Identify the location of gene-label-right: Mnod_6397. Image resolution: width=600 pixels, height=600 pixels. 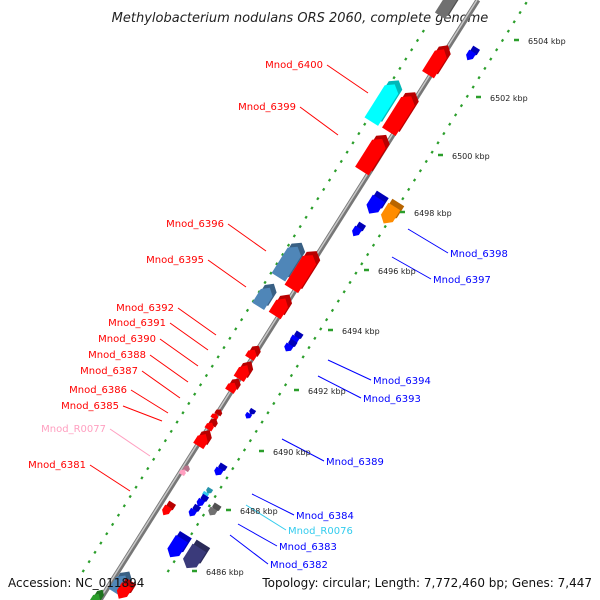
(462, 280).